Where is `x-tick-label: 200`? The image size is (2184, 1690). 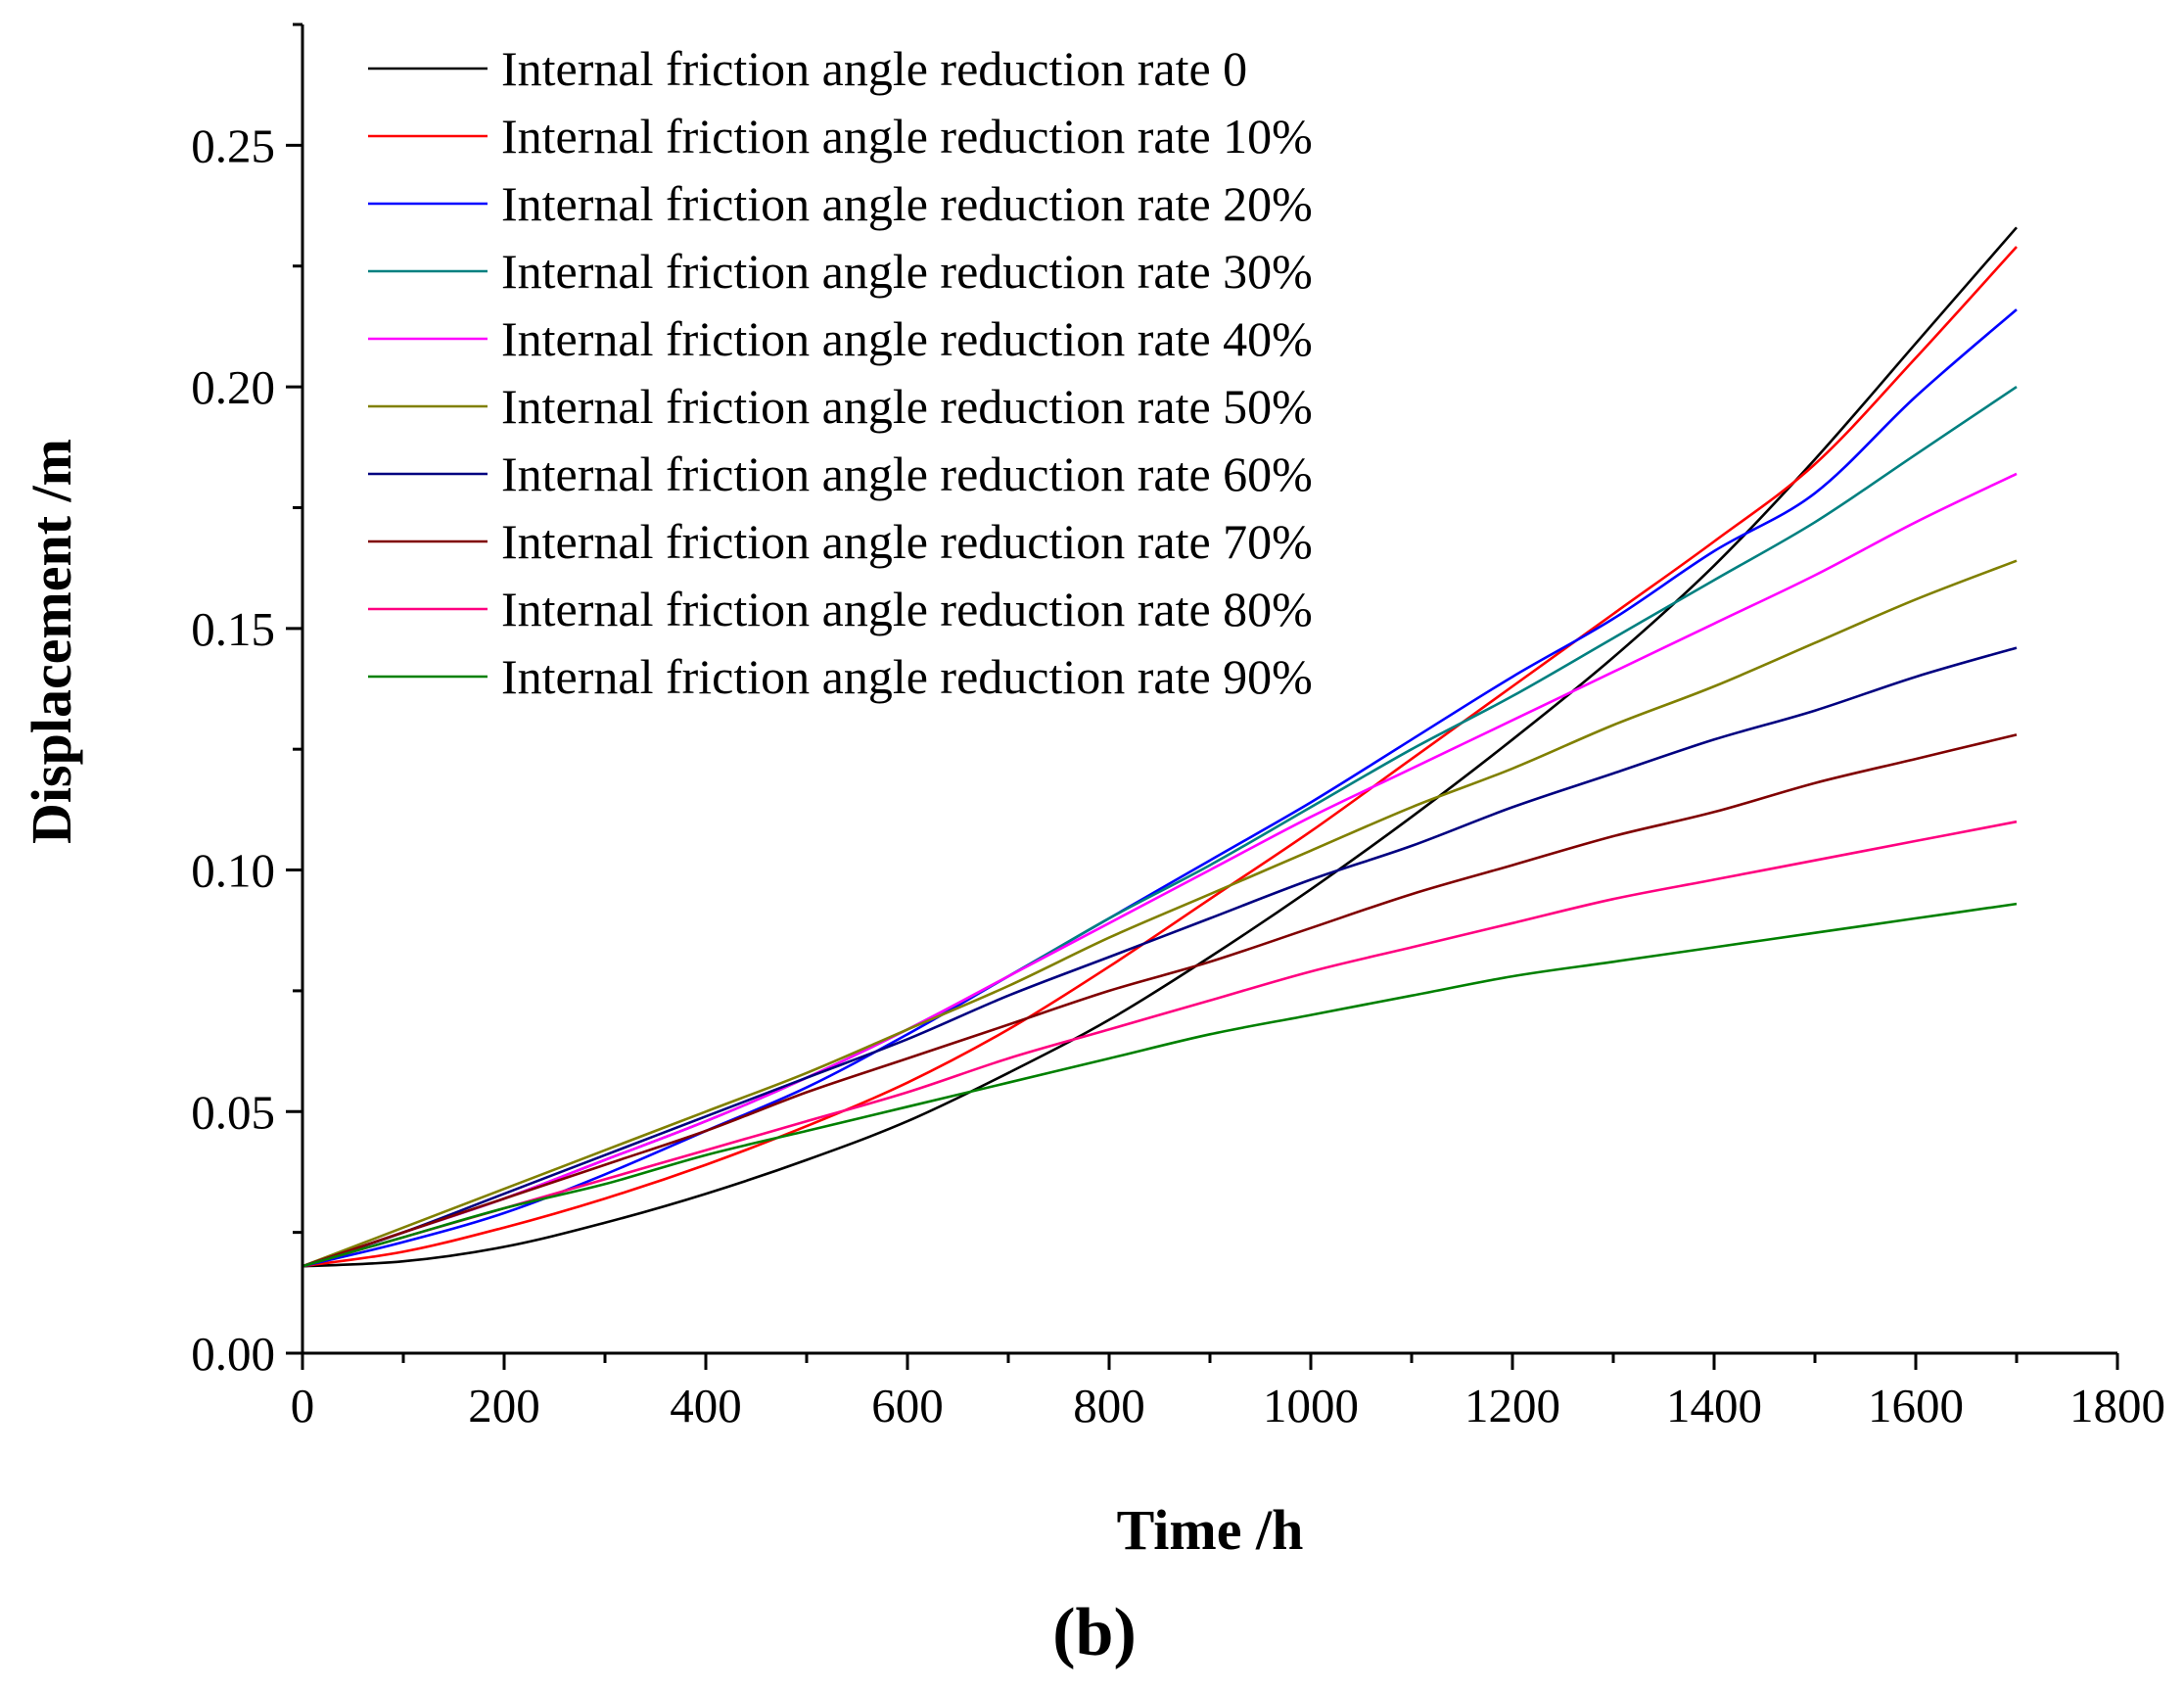 x-tick-label: 200 is located at coordinates (504, 1405).